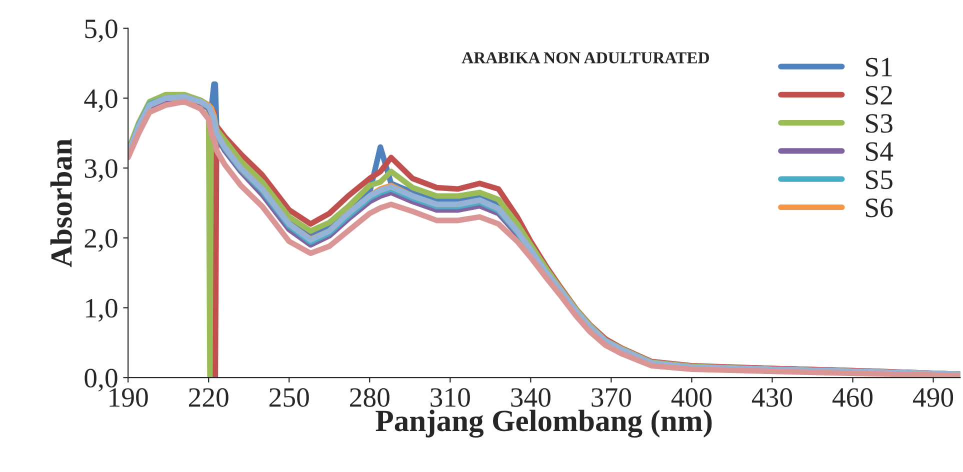 This screenshot has width=963, height=472. I want to click on x-tick-label: 250, so click(289, 397).